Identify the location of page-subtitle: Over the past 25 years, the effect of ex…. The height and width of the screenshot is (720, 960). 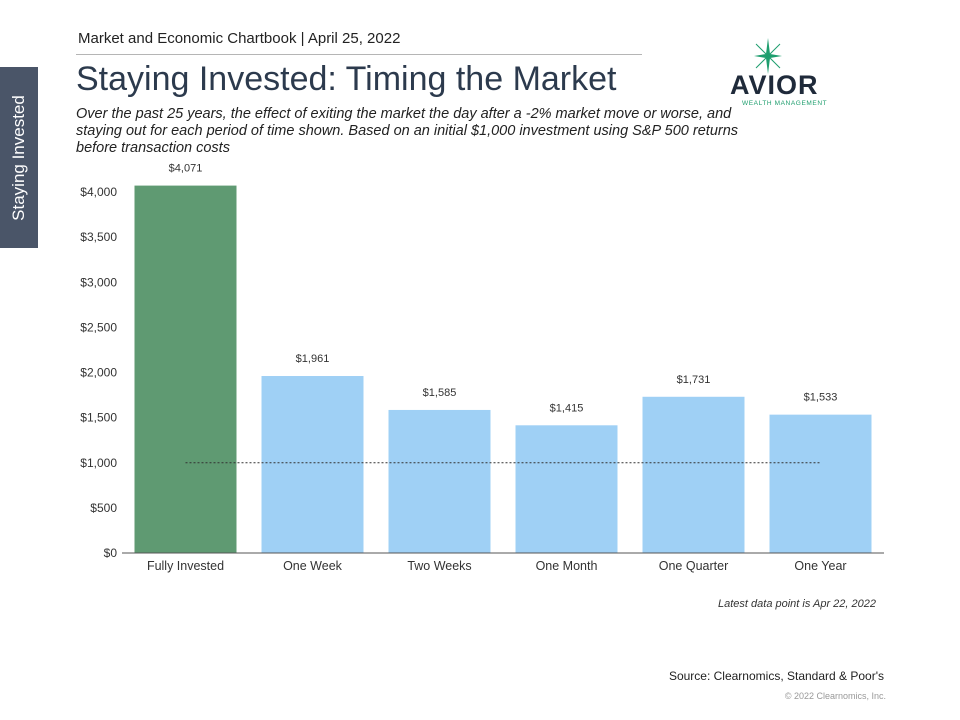
(407, 131).